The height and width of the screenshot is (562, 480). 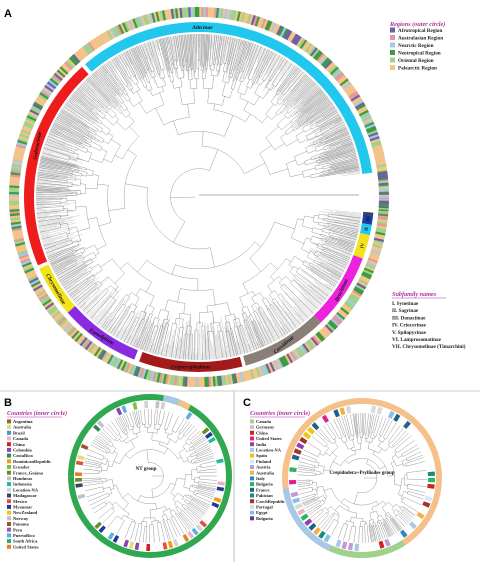 I want to click on regions-legend-title: Regions (outer circle), so click(x=417, y=24).